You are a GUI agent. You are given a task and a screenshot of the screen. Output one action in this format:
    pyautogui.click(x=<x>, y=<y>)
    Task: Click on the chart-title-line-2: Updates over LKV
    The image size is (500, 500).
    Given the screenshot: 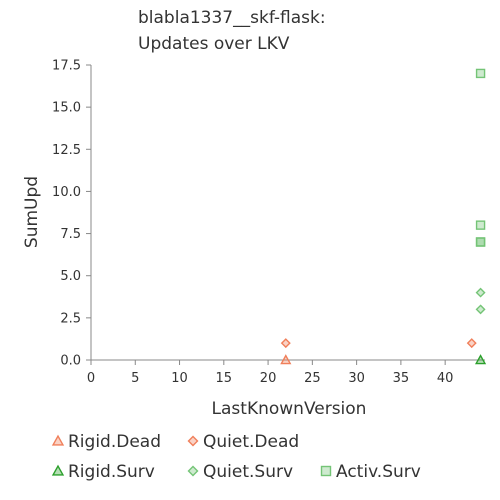 What is the action you would take?
    pyautogui.click(x=214, y=44)
    